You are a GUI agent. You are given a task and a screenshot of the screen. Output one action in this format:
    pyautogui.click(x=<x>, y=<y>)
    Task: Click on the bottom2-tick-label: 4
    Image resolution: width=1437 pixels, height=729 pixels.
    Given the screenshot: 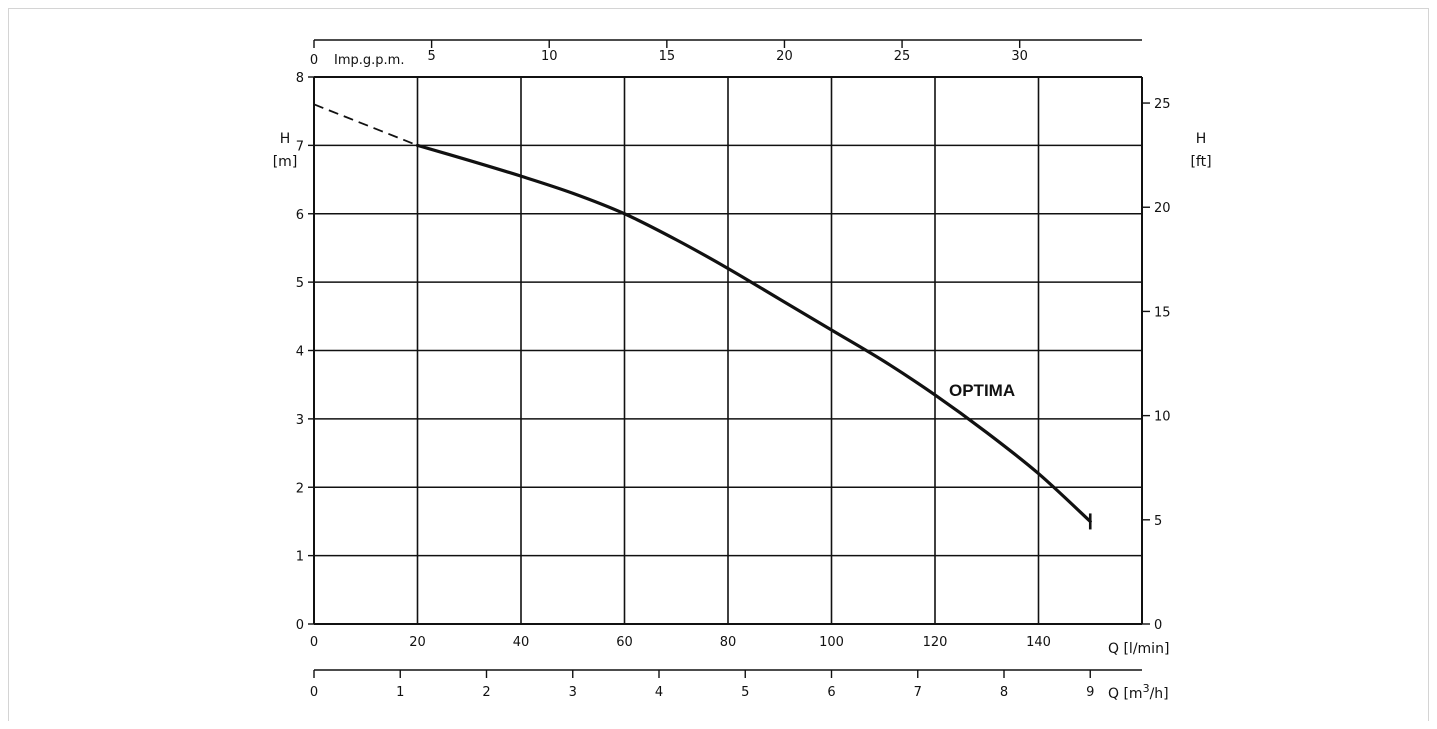 What is the action you would take?
    pyautogui.click(x=659, y=692)
    